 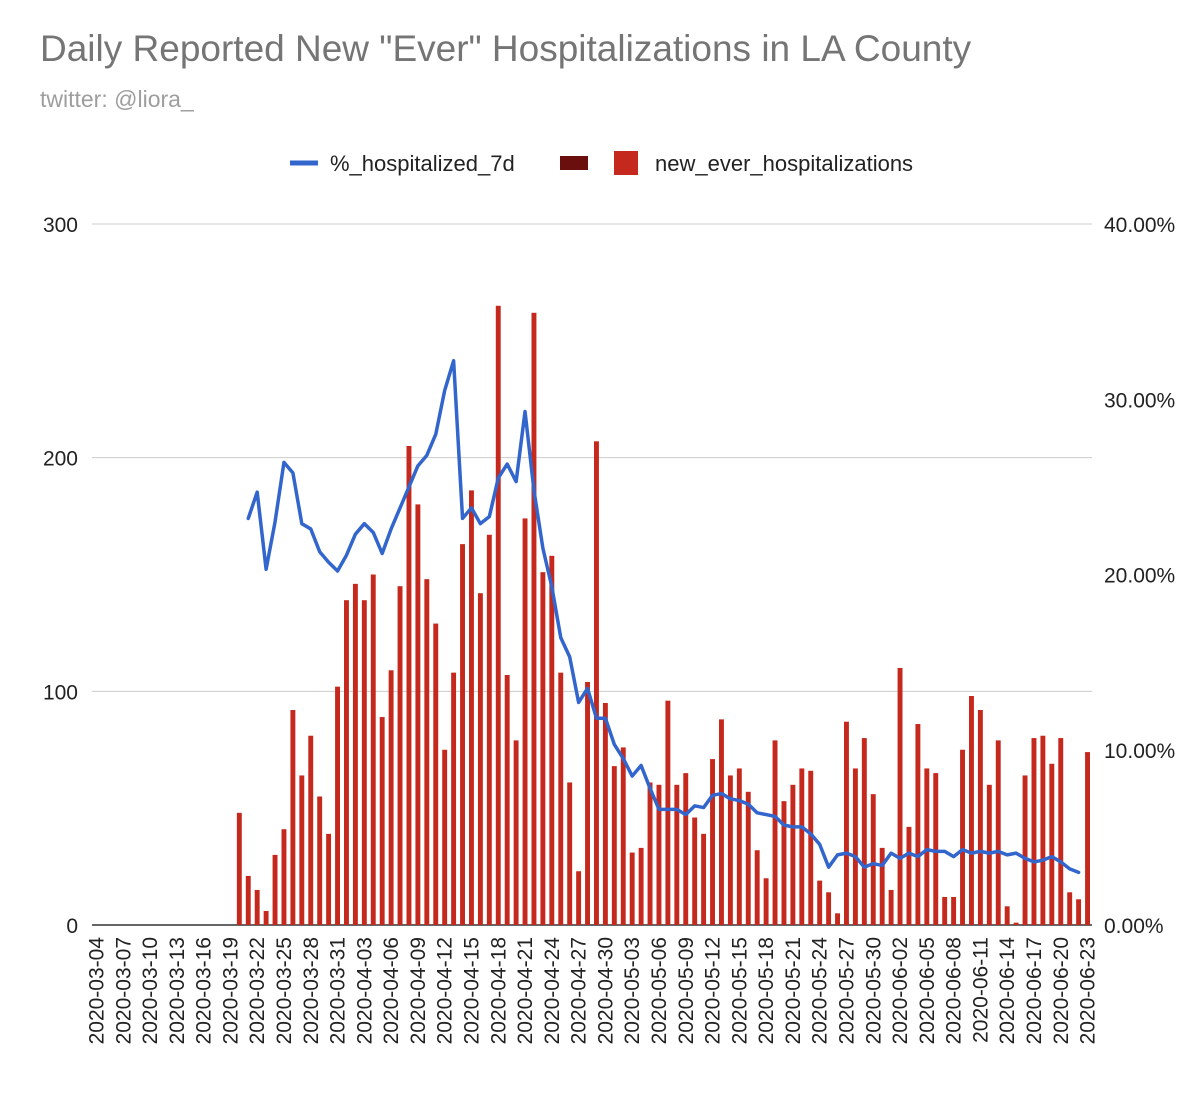 I want to click on x-axis-tick-label: 2020-06-17, so click(x=1034, y=990).